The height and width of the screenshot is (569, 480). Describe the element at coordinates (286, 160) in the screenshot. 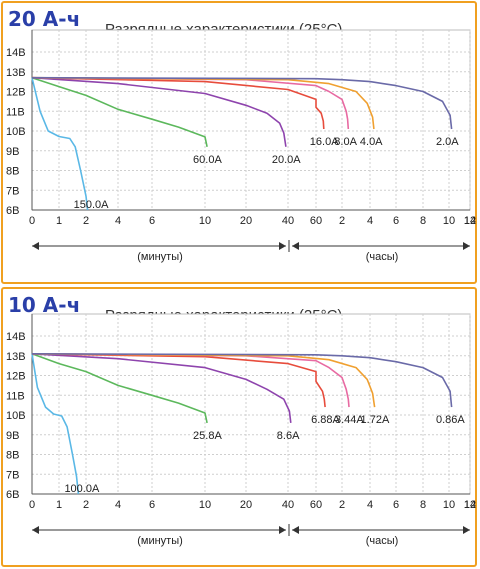

I see `series-label-3: 20.0A` at that location.